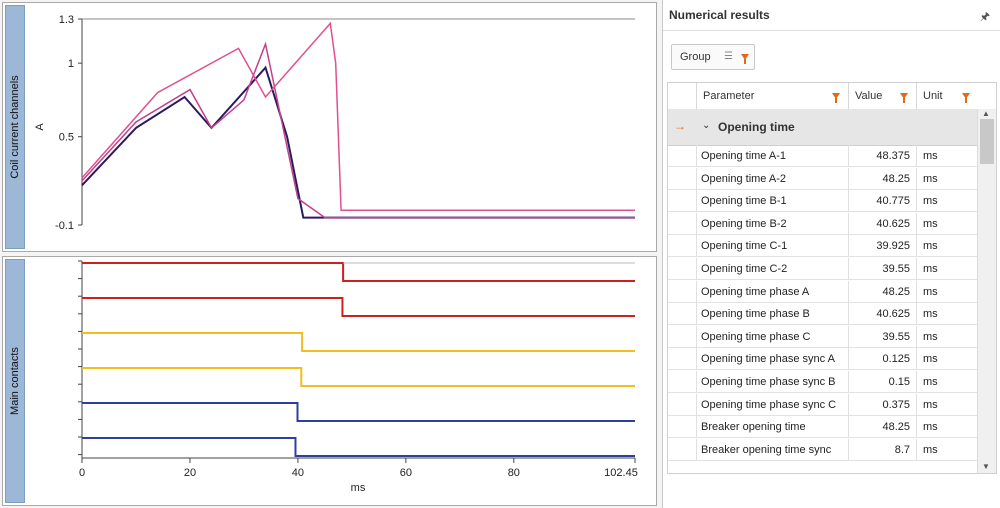  Describe the element at coordinates (82, 473) in the screenshot. I see `x-tick-label: 0` at that location.